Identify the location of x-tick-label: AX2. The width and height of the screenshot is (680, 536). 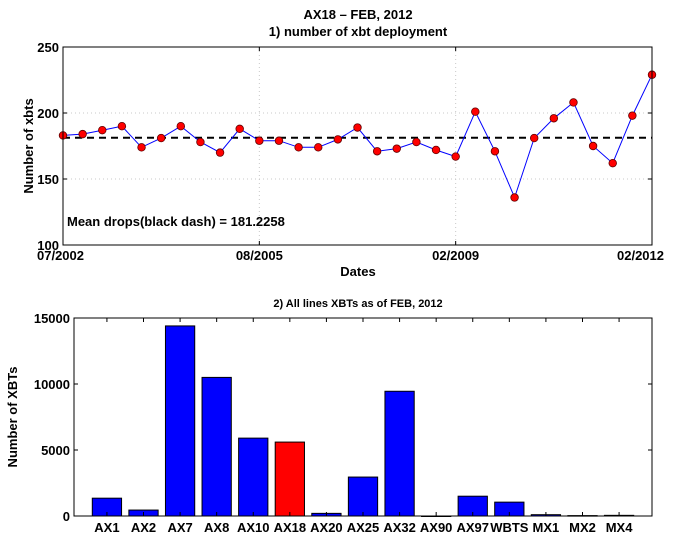
(143, 527).